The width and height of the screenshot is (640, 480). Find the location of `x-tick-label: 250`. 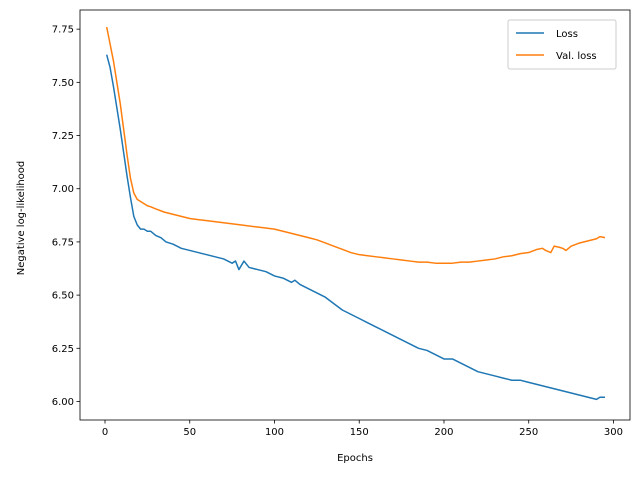

x-tick-label: 250 is located at coordinates (528, 432).